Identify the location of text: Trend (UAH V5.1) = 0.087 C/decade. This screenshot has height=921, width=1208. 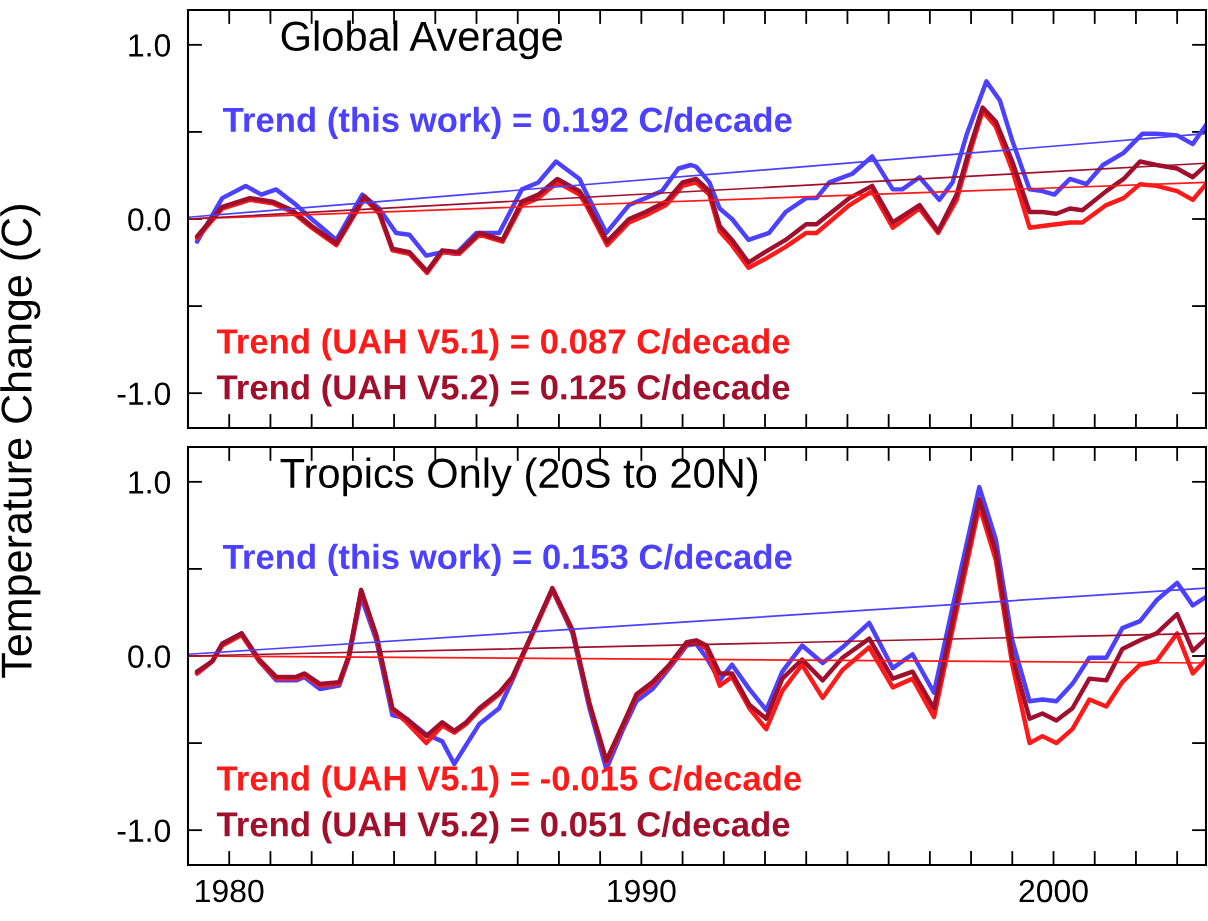
(503, 344).